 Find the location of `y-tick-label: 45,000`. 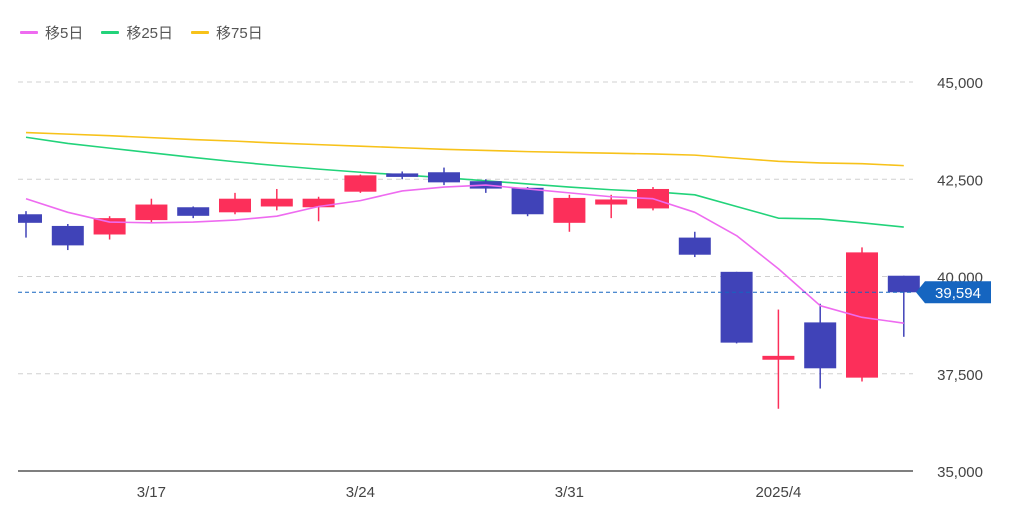

y-tick-label: 45,000 is located at coordinates (960, 83).